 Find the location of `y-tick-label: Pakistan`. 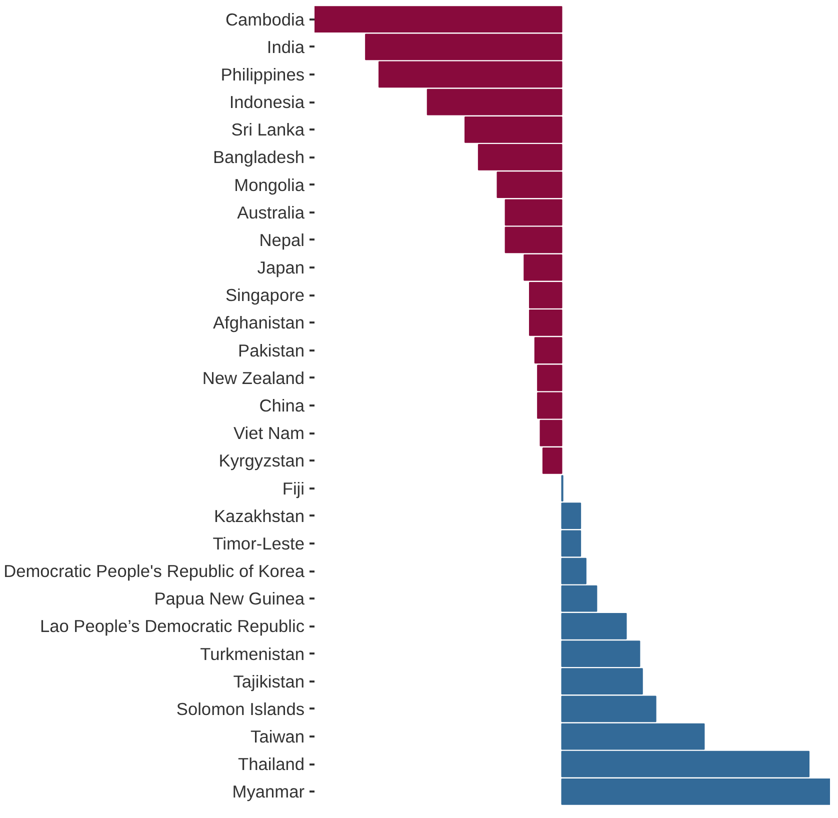

y-tick-label: Pakistan is located at coordinates (271, 350).